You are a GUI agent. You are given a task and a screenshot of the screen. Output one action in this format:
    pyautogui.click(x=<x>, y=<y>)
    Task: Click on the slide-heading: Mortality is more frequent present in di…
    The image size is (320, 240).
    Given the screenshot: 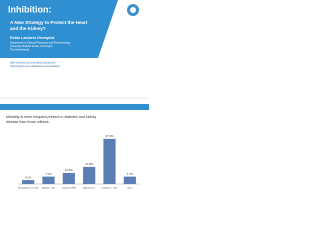 What is the action you would take?
    pyautogui.click(x=51, y=117)
    